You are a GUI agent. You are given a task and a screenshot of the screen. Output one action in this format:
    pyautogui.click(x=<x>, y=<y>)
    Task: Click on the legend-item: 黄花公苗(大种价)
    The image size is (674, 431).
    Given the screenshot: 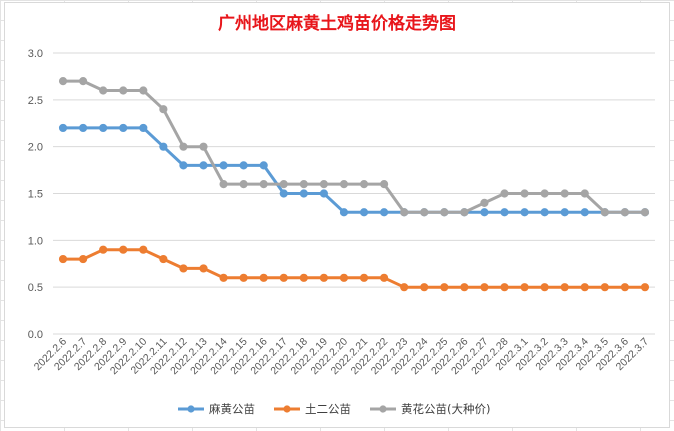 What is the action you would take?
    pyautogui.click(x=430, y=409)
    